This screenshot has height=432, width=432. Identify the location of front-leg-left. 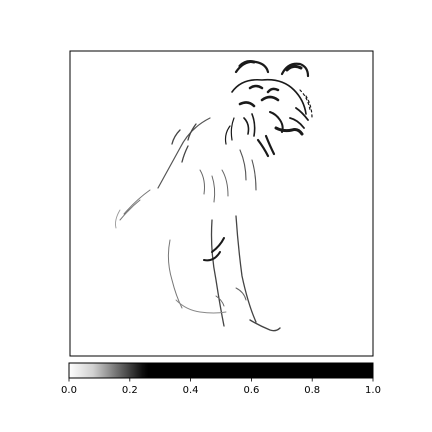
(217, 273).